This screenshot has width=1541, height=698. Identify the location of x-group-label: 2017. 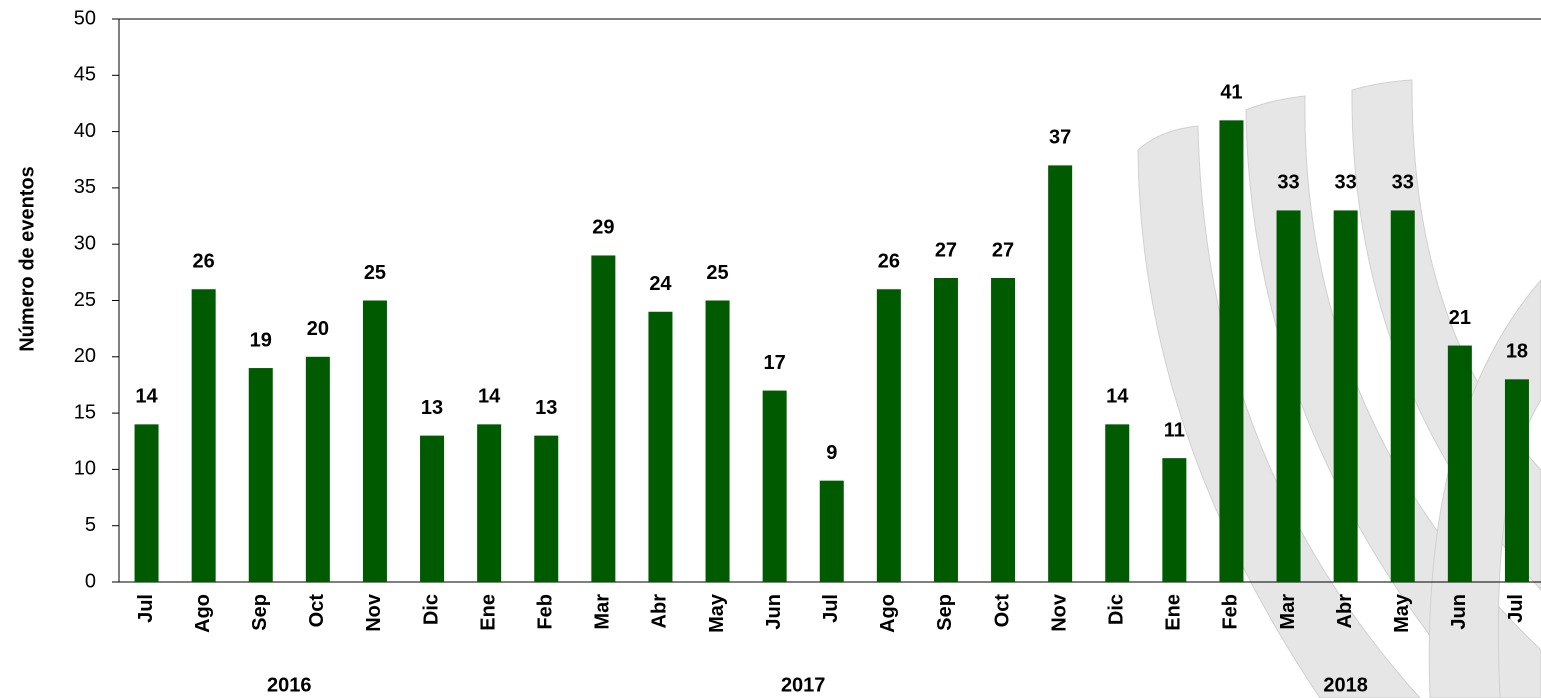
(803, 685).